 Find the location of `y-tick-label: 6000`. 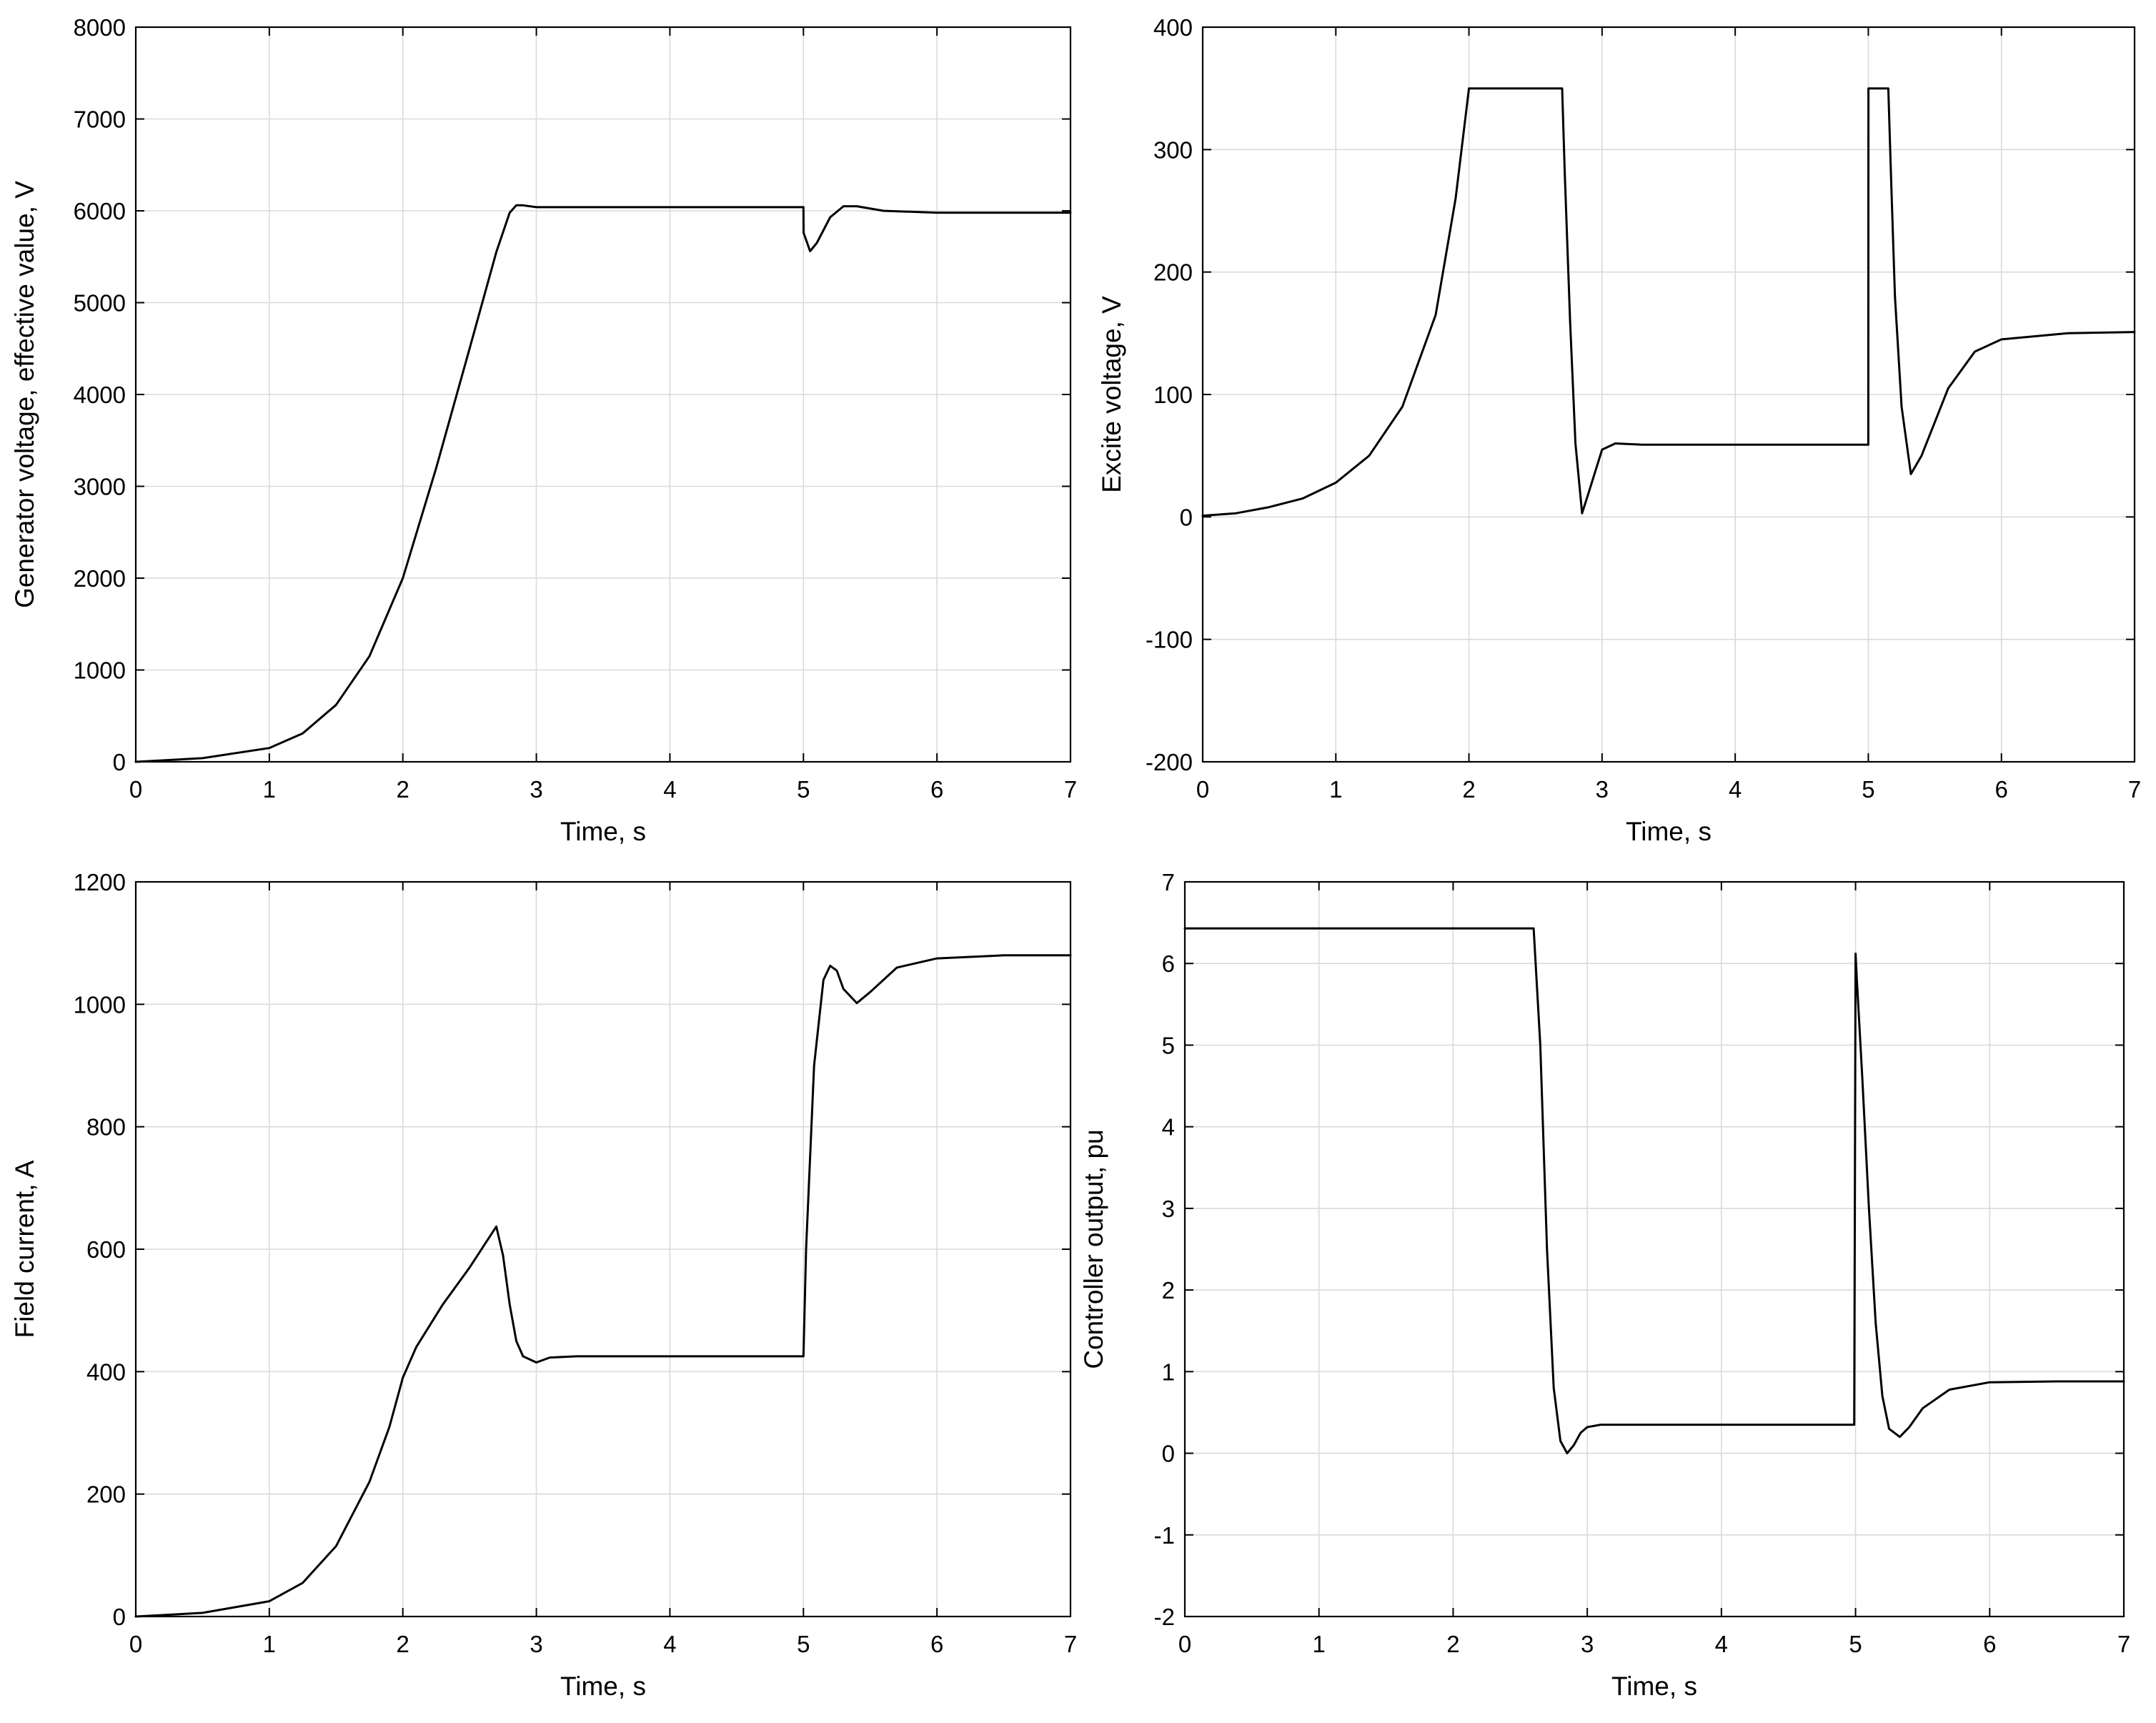

y-tick-label: 6000 is located at coordinates (100, 211).